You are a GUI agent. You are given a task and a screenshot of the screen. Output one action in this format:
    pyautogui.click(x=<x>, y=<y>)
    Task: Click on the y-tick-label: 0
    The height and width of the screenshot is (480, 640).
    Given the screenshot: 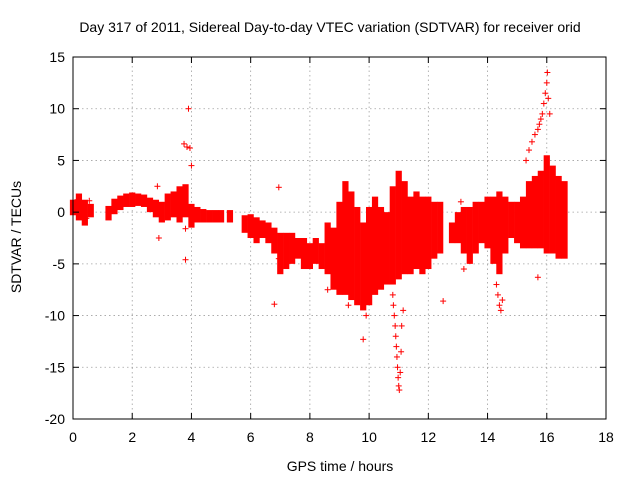 What is the action you would take?
    pyautogui.click(x=61, y=212)
    